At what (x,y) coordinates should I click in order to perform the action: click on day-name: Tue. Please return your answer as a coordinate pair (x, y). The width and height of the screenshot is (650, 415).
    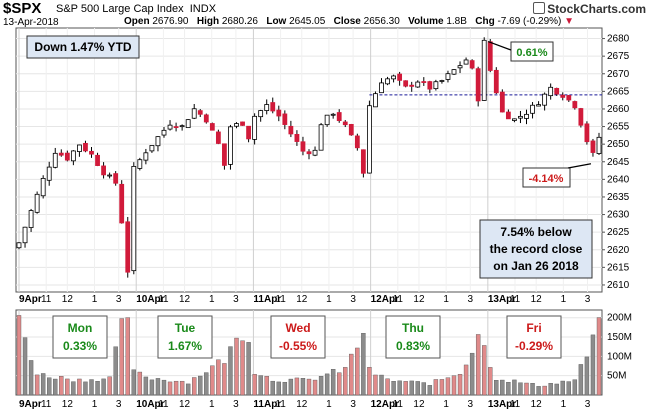
    Looking at the image, I should click on (185, 328).